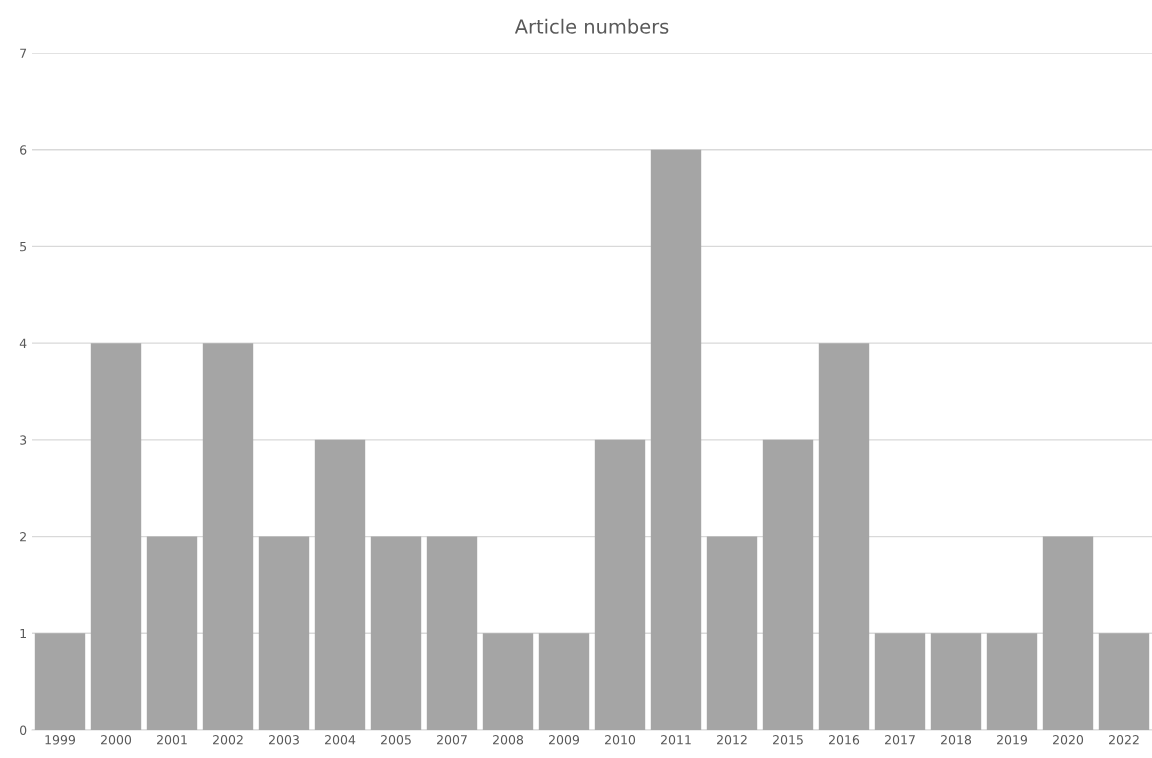  What do you see at coordinates (23, 150) in the screenshot?
I see `y-tick-label: 6` at bounding box center [23, 150].